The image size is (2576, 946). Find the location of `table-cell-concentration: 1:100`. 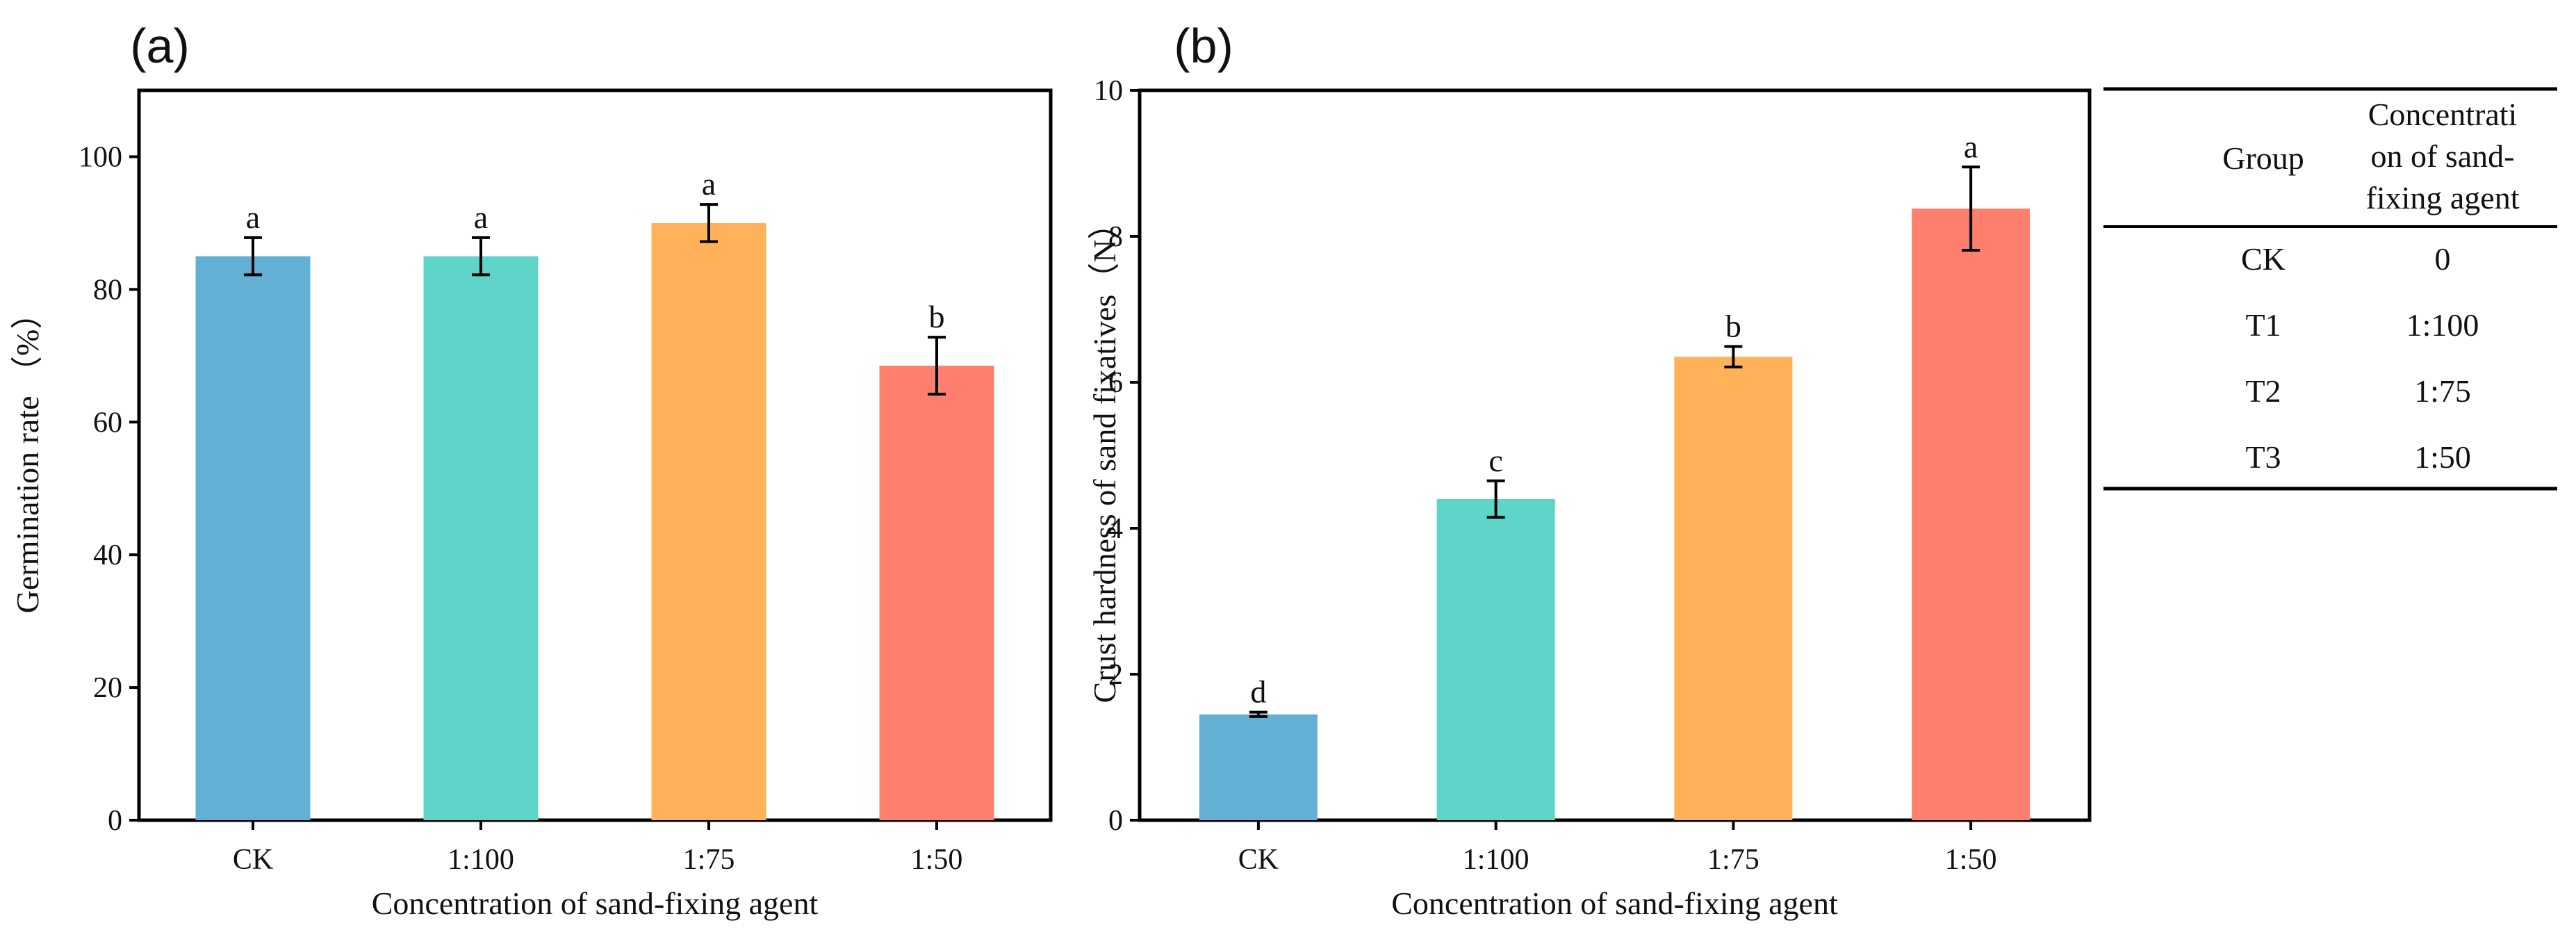

table-cell-concentration: 1:100 is located at coordinates (2442, 325).